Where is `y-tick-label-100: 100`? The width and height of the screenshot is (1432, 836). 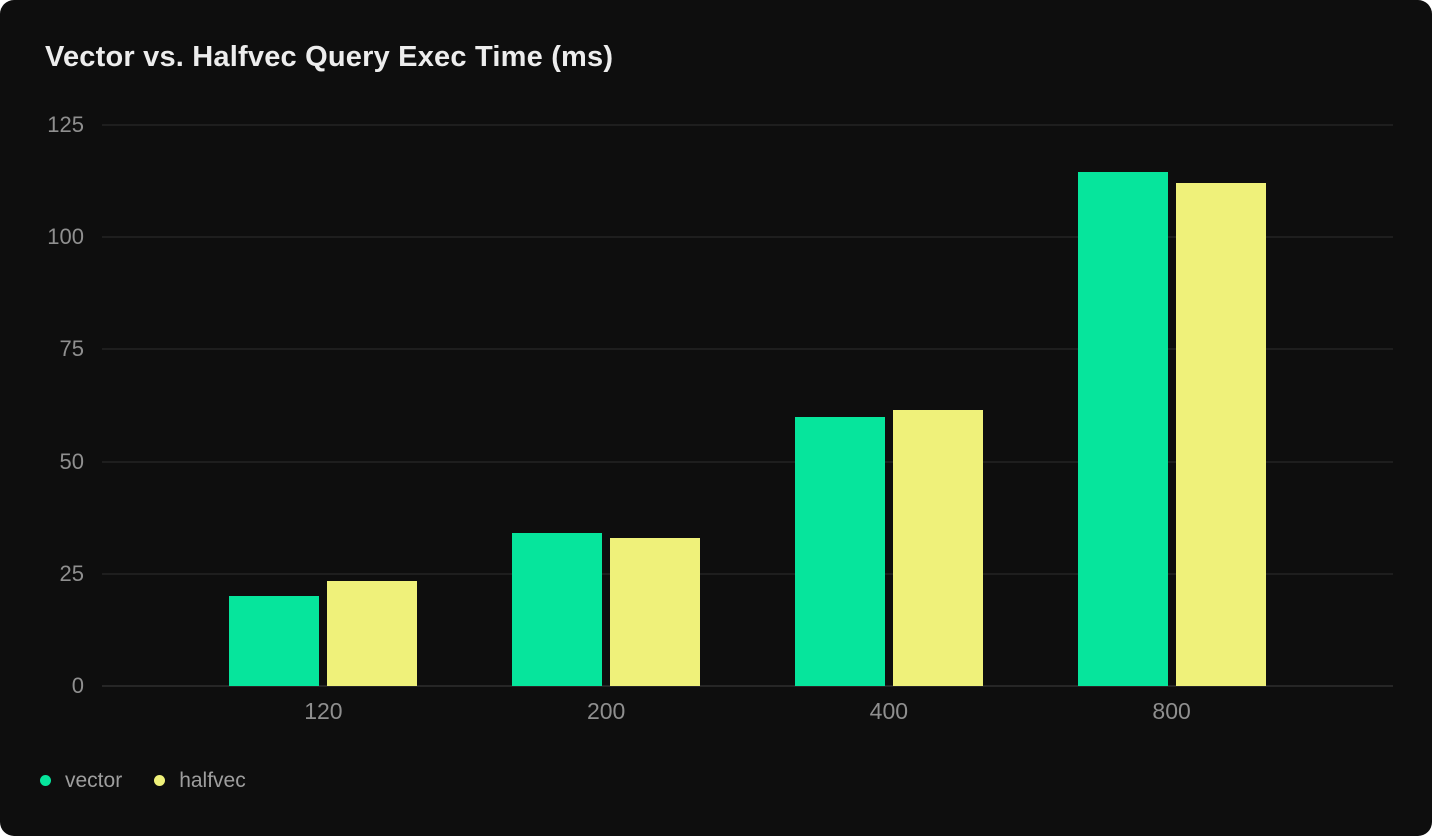
y-tick-label-100: 100 is located at coordinates (65, 237).